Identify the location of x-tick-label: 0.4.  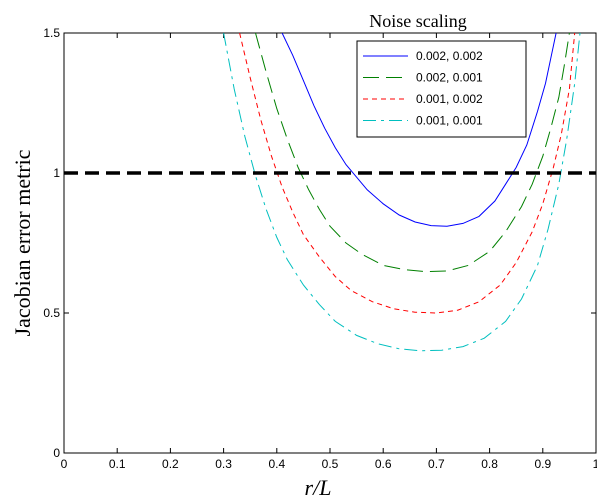
(276, 464).